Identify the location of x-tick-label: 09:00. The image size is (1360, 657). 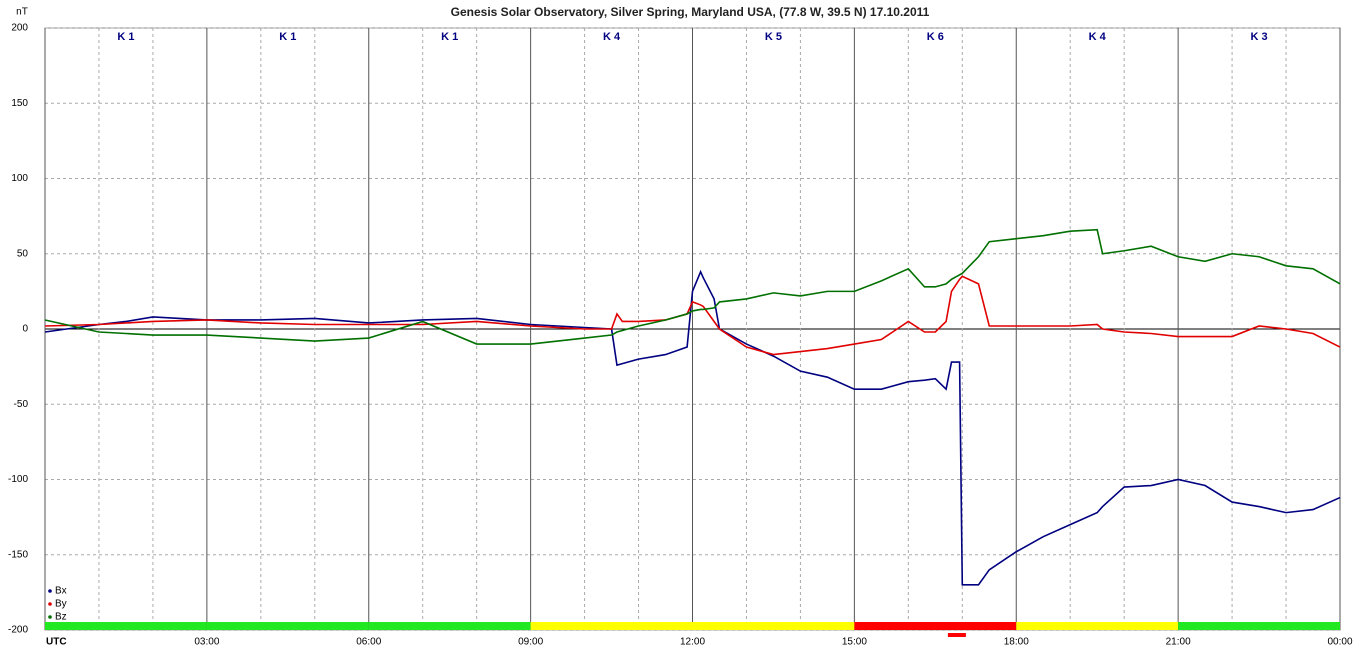
(530, 642).